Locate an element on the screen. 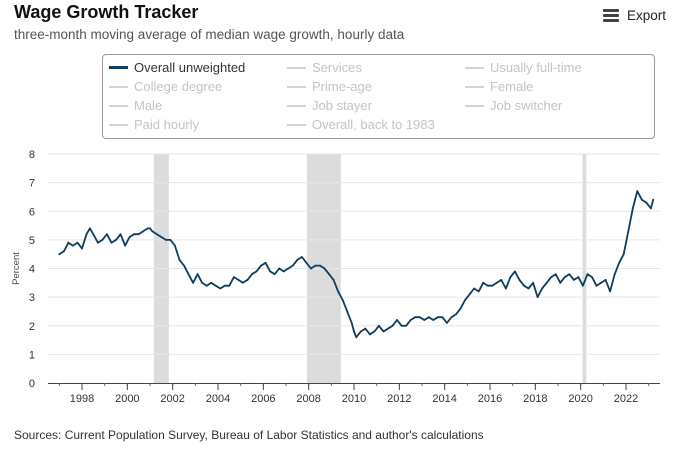 The width and height of the screenshot is (676, 452). legend-item-job-stayer: Job stayer is located at coordinates (329, 105).